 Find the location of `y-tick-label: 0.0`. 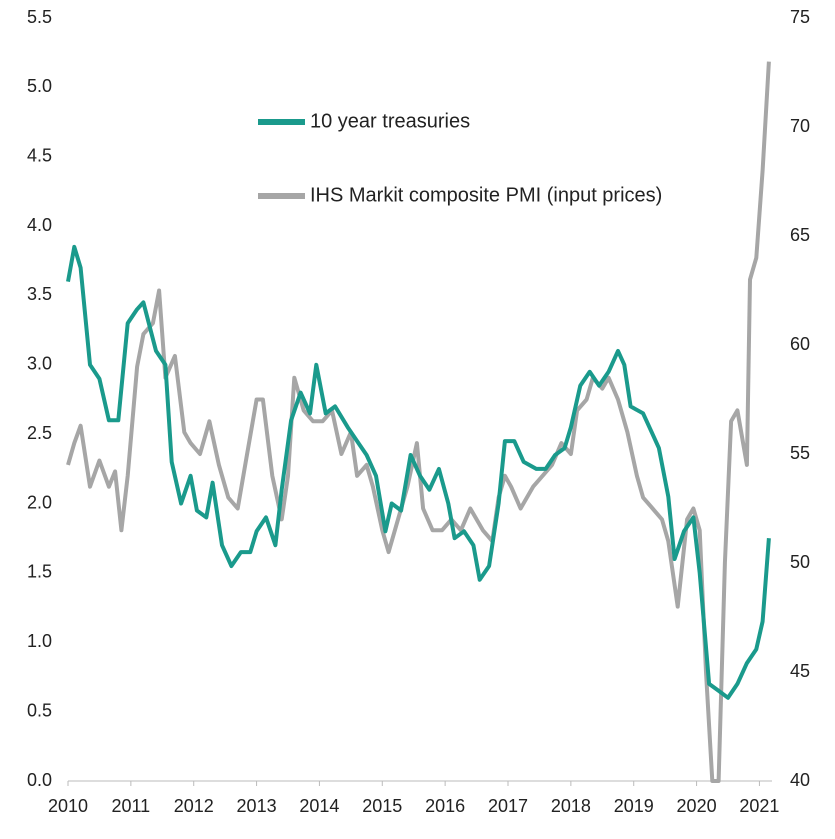

y-tick-label: 0.0 is located at coordinates (39, 780).